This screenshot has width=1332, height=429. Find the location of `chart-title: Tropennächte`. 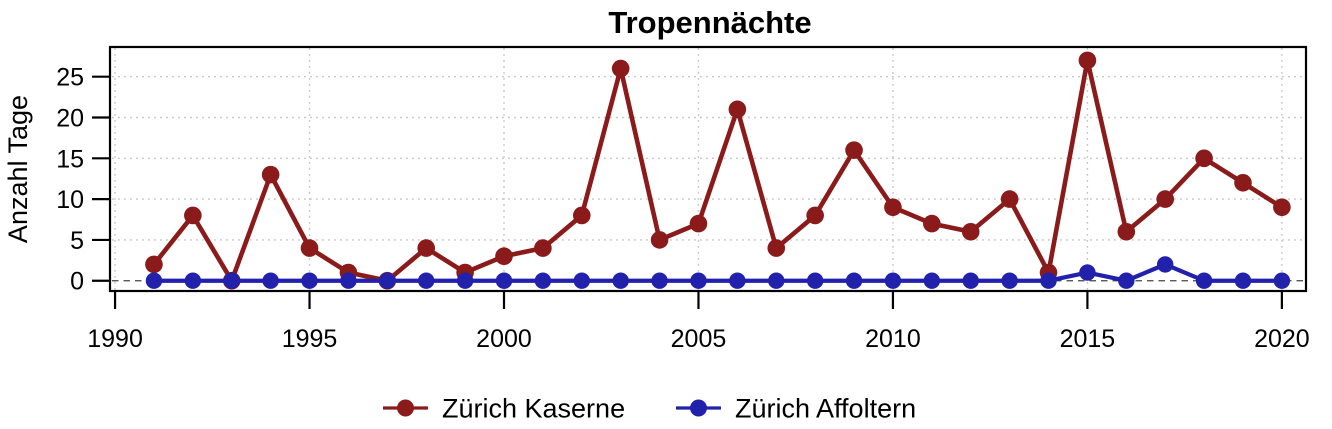

chart-title: Tropennächte is located at coordinates (709, 22).